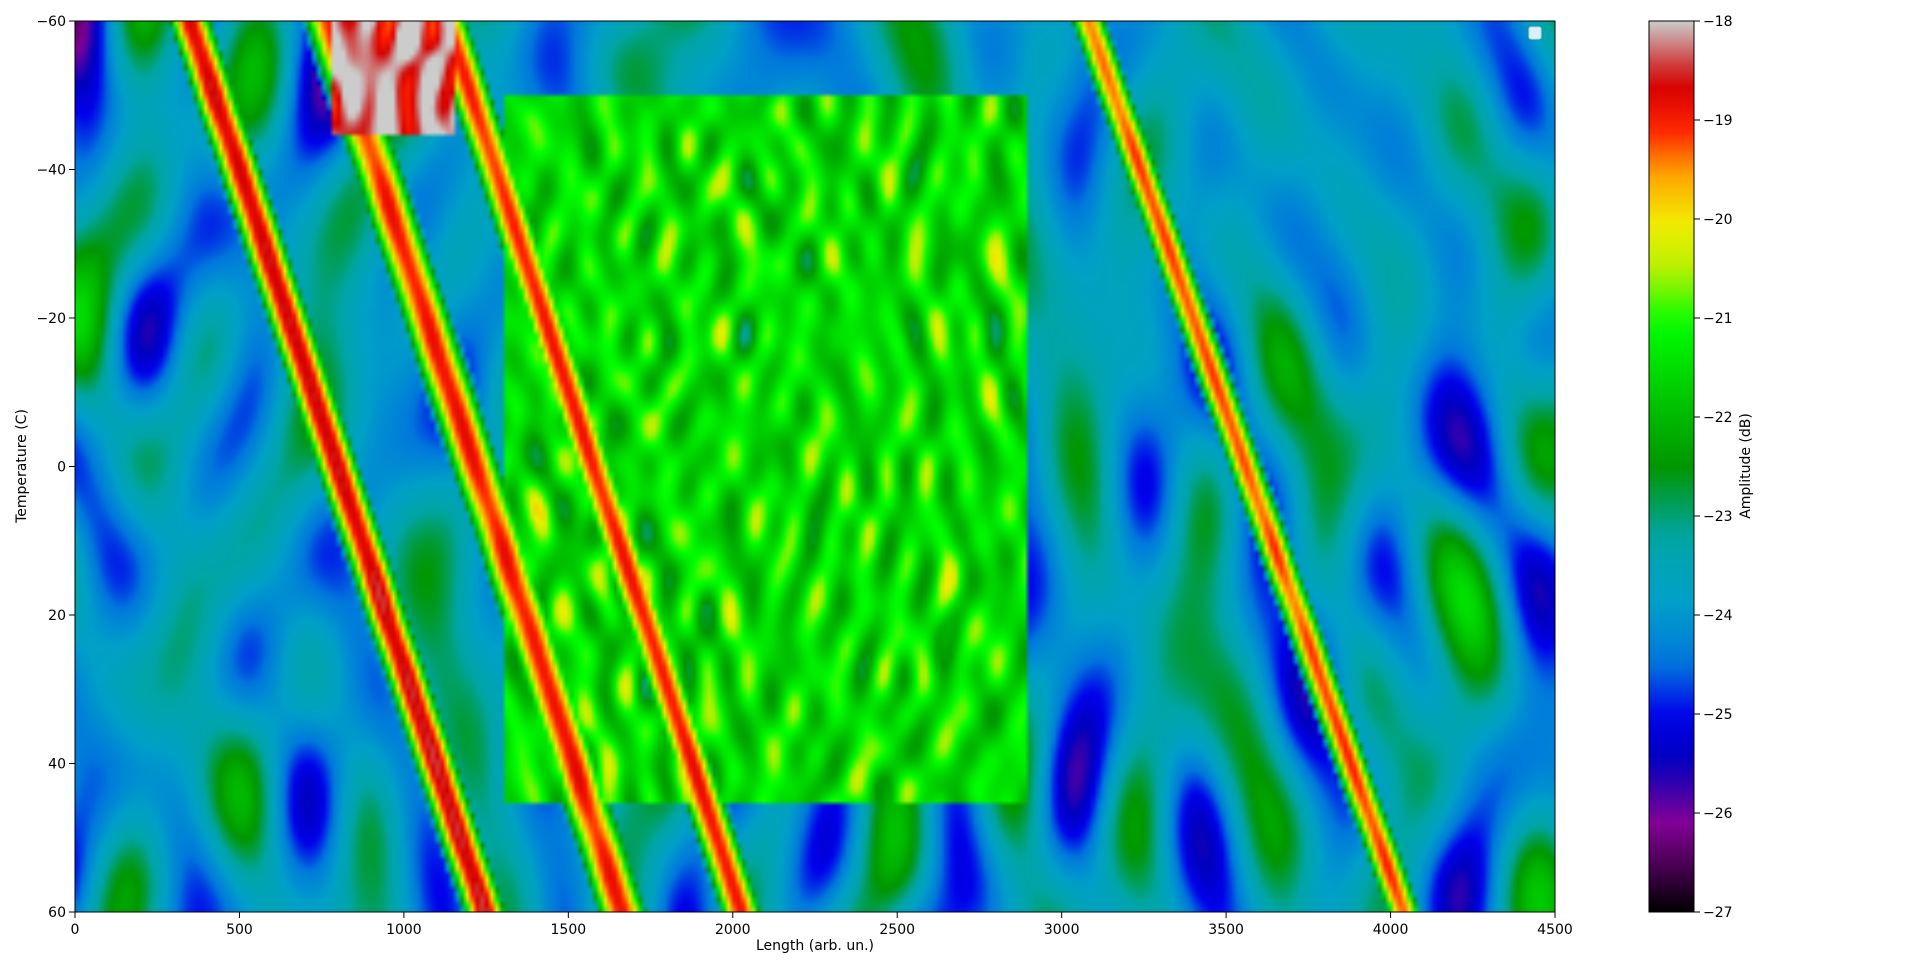 The height and width of the screenshot is (961, 1920). Describe the element at coordinates (1718, 319) in the screenshot. I see `colorbar-tick-label: −21` at that location.